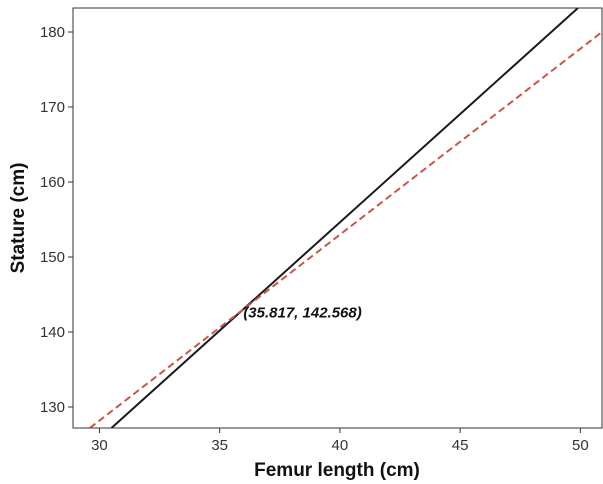  I want to click on y-tick-label: 140, so click(52, 332).